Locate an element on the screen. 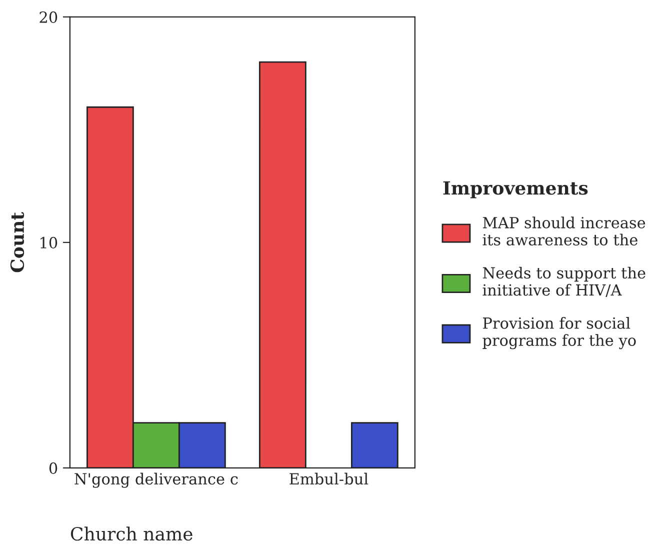  x-tick-label: Embul-bul is located at coordinates (329, 478).